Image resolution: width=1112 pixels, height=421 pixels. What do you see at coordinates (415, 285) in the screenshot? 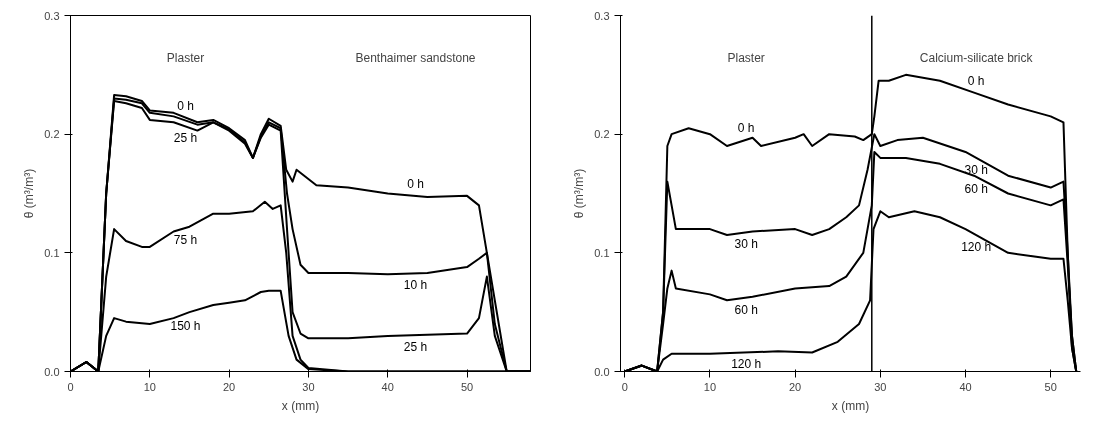
I see `series-label: 10 h` at bounding box center [415, 285].